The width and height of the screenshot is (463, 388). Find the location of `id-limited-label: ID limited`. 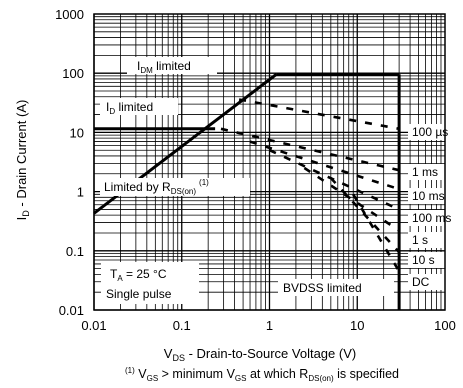

id-limited-label: ID limited is located at coordinates (139, 107).